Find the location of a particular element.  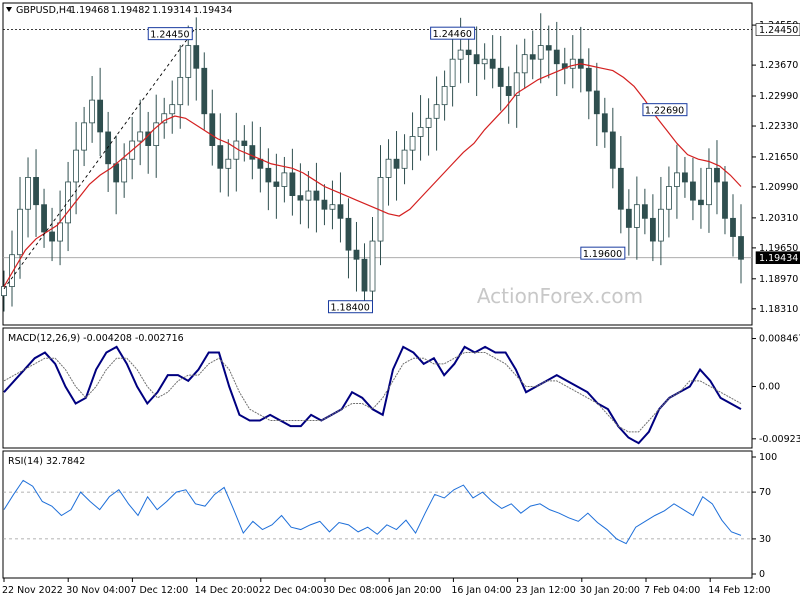

symbol-label: GBPUSD,H4 is located at coordinates (44, 10).